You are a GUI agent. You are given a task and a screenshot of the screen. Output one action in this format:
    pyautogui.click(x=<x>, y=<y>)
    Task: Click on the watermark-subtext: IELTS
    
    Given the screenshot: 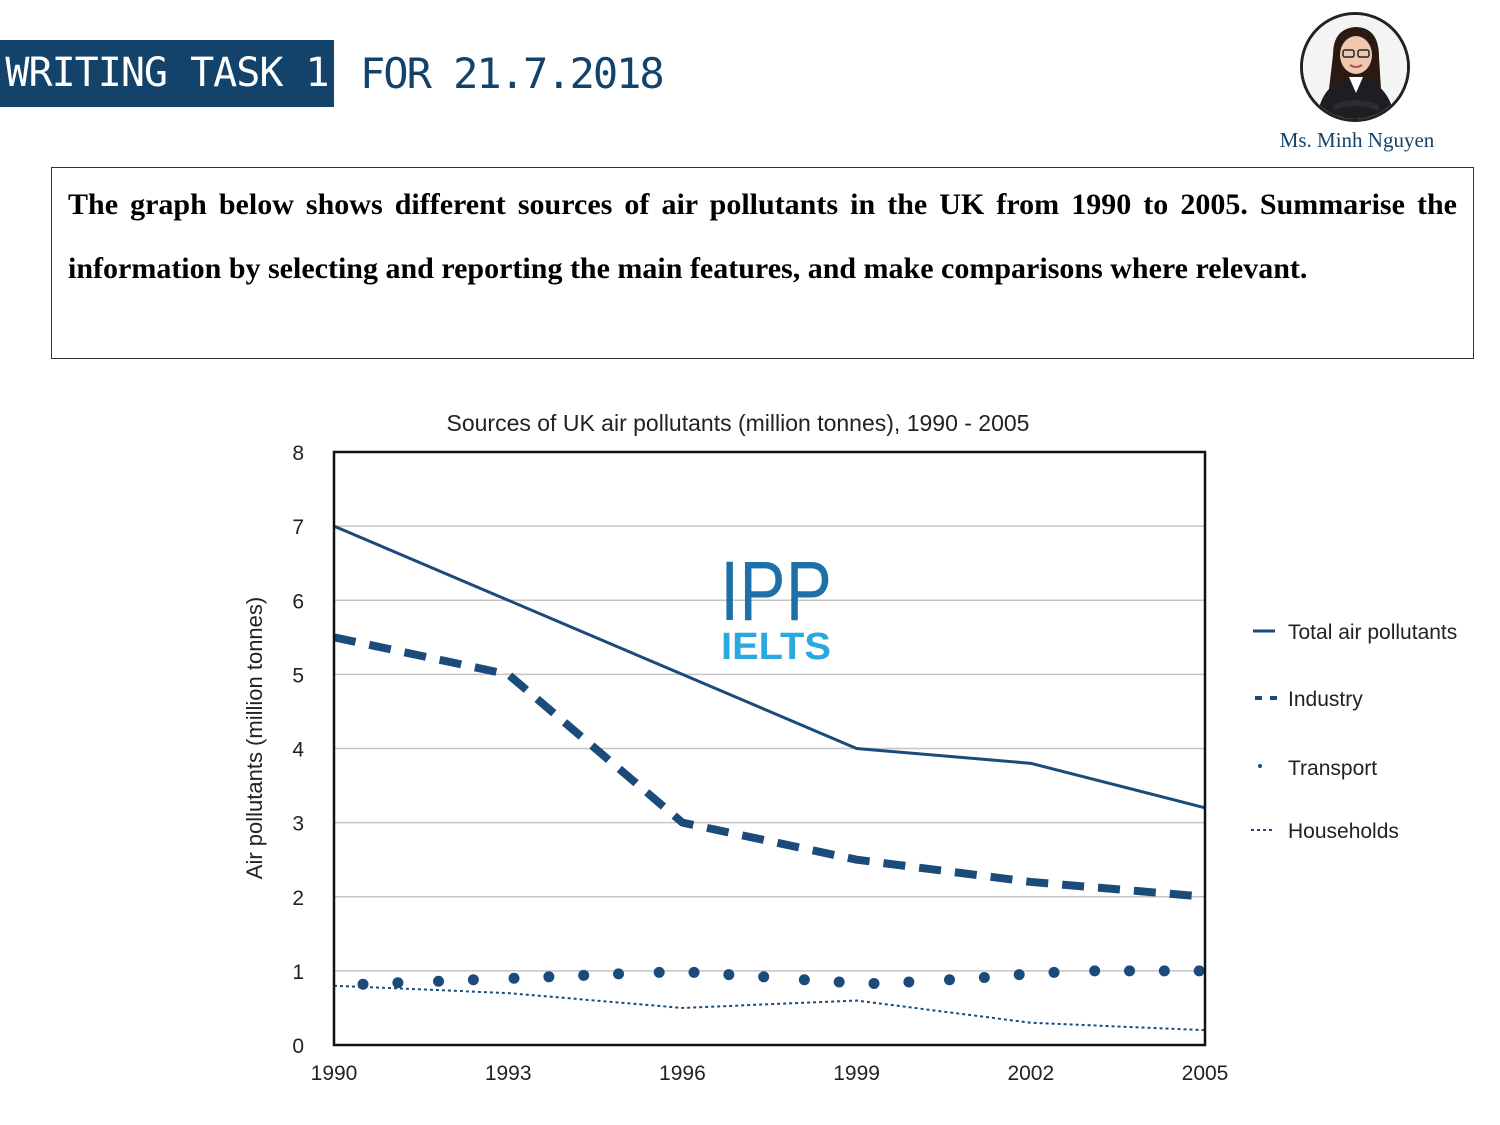 What is the action you would take?
    pyautogui.click(x=776, y=647)
    